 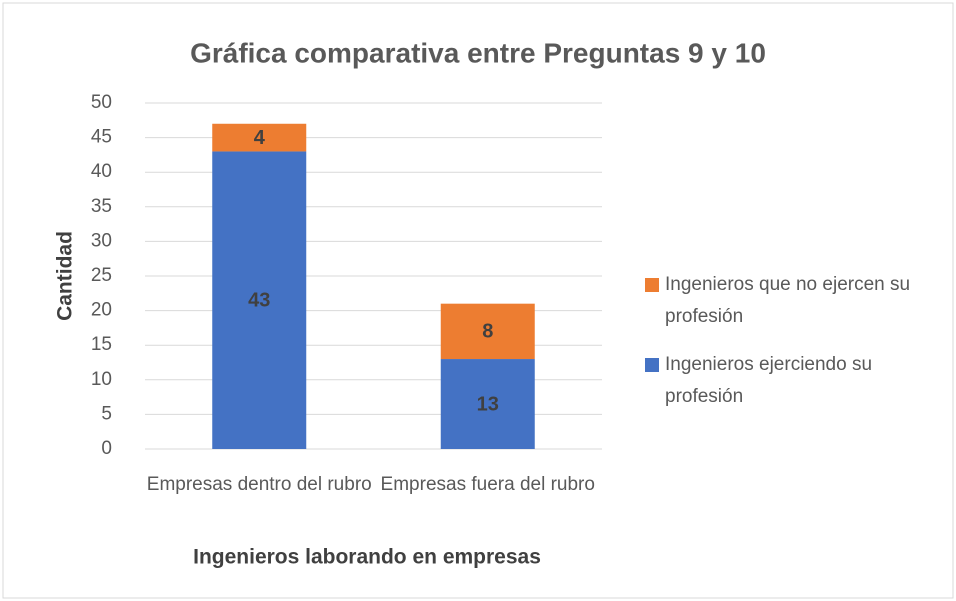 I want to click on y-tick-label: 20, so click(x=101, y=310).